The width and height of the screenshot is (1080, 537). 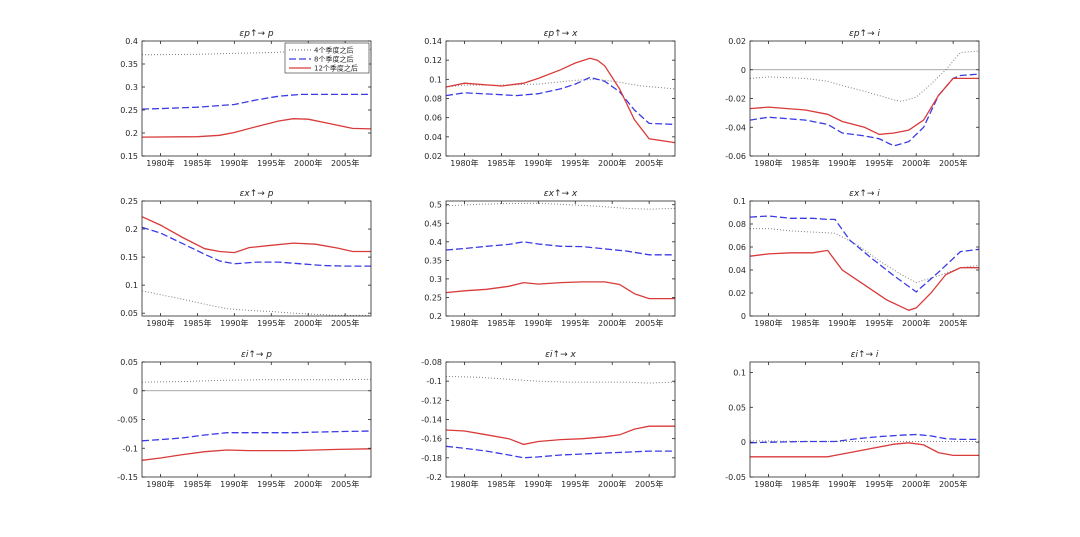 What do you see at coordinates (131, 229) in the screenshot?
I see `y-tick-label: 0.2` at bounding box center [131, 229].